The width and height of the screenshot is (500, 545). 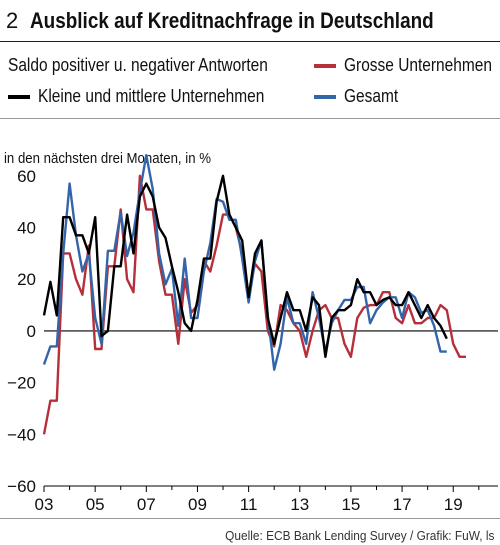 What do you see at coordinates (21, 331) in the screenshot?
I see `y-axis: 60 40 20 0 −20 −40 −60` at bounding box center [21, 331].